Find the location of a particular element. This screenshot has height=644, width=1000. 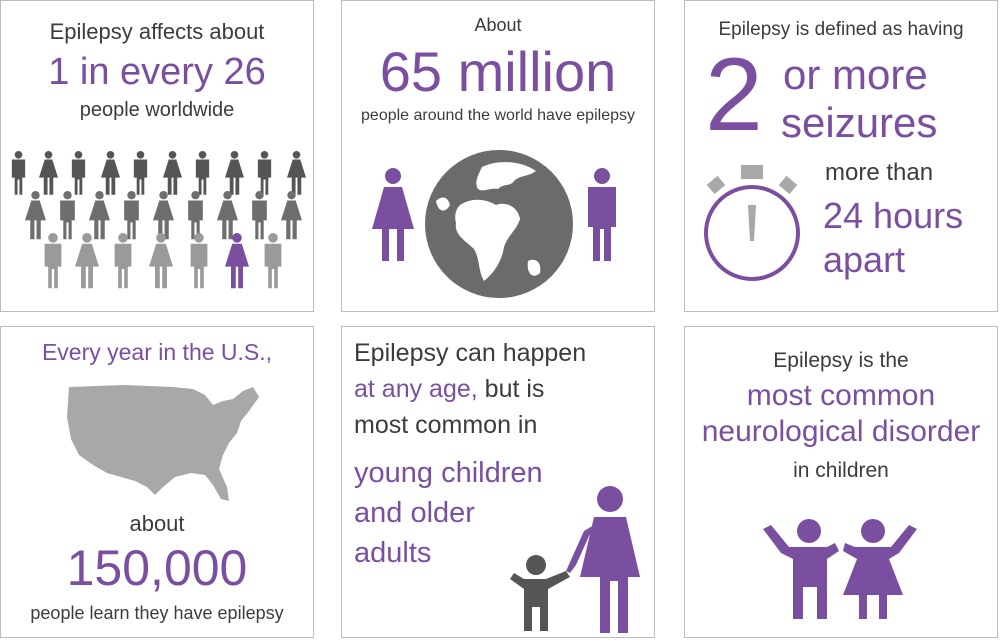

panel-5-line3: most common in is located at coordinates (446, 425).